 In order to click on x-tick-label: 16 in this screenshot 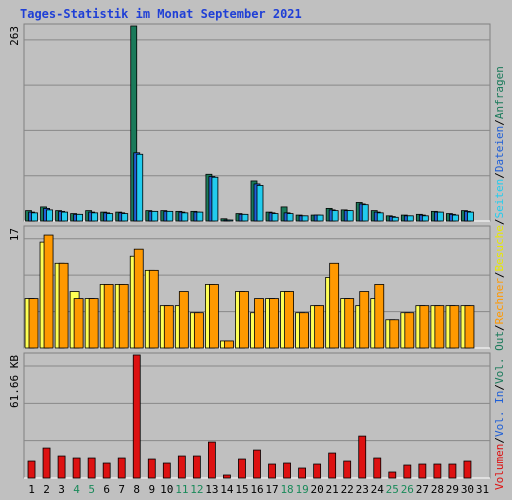, I will do `click(256, 489)`.